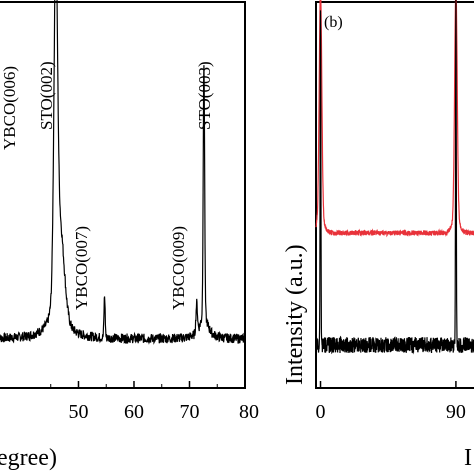 The height and width of the screenshot is (474, 474). Describe the element at coordinates (178, 268) in the screenshot. I see `panel-a-peak-label-ybco009: YBCO(009)` at that location.